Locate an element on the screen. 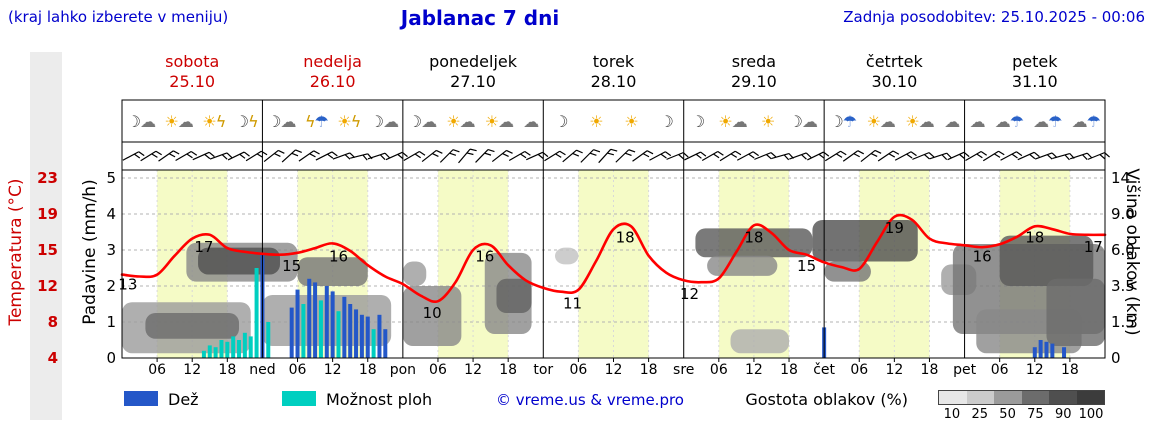 The height and width of the screenshot is (443, 1152). day-date: 31.10 is located at coordinates (1034, 81).